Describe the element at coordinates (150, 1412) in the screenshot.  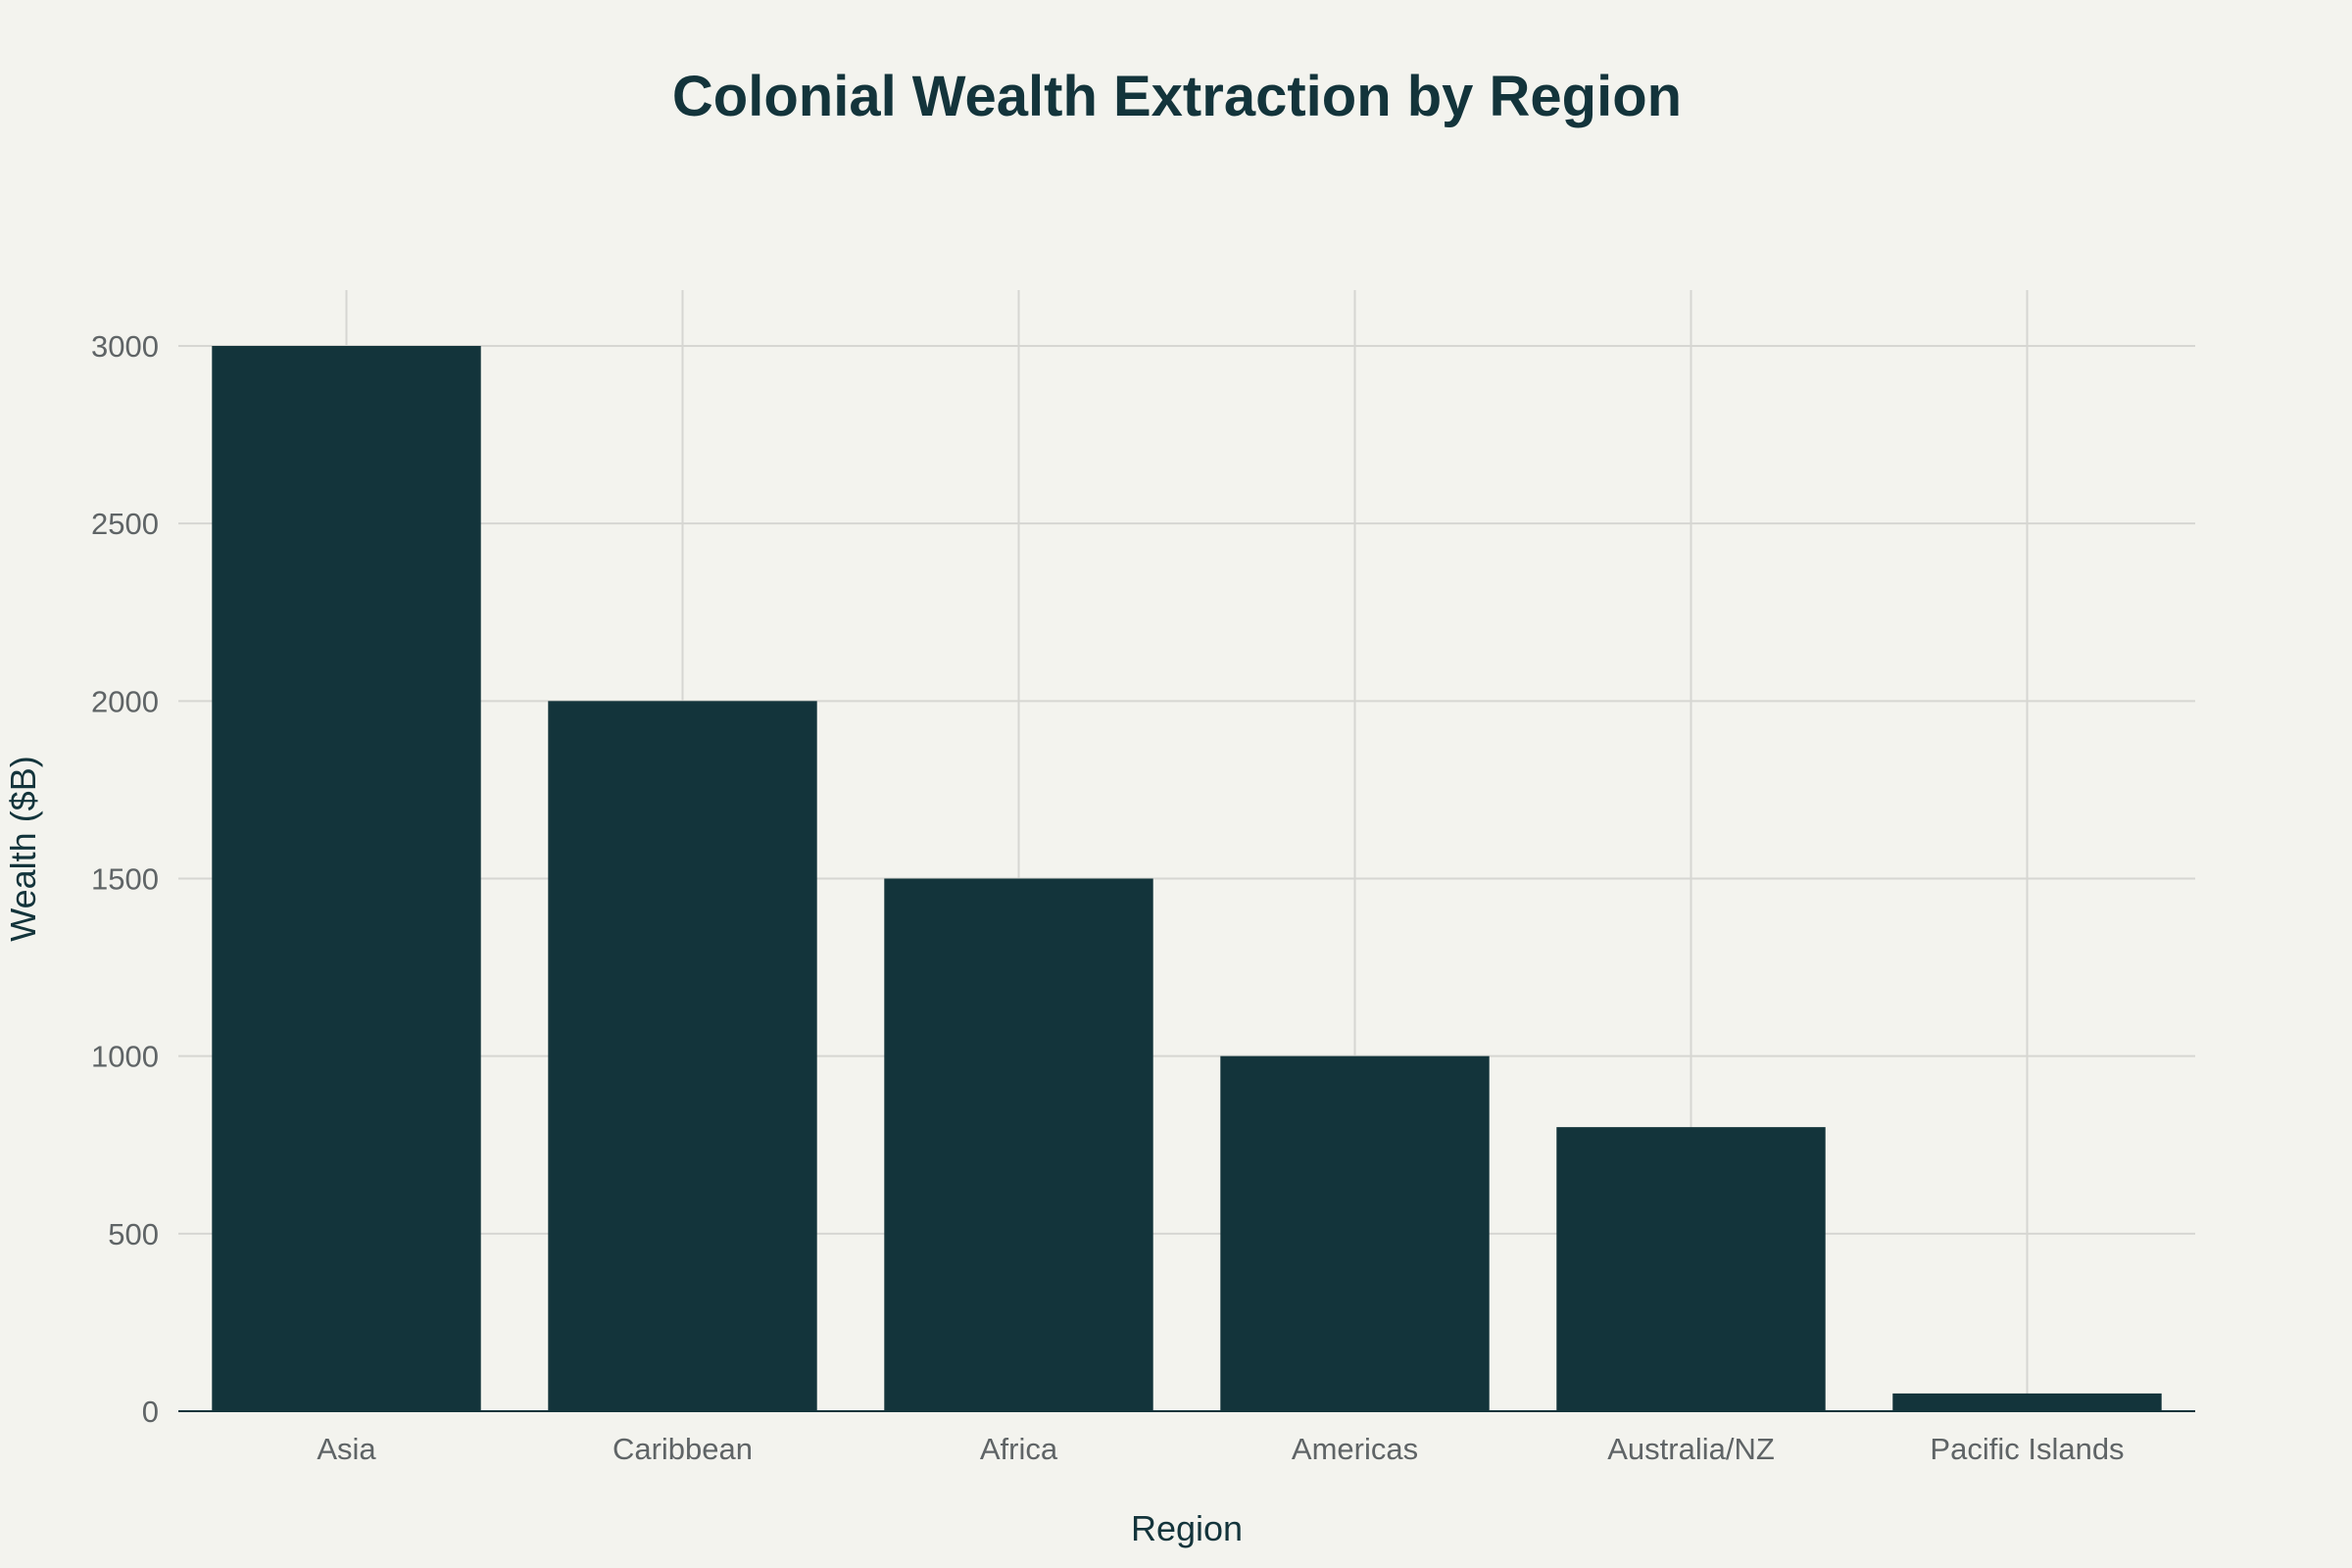
I see `y-tick-label: 0` at that location.